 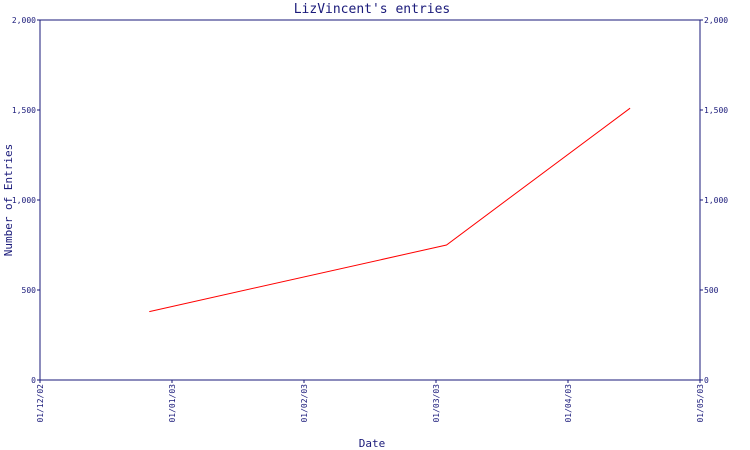 What do you see at coordinates (568, 403) in the screenshot?
I see `x-tick-label: 01/04/03` at bounding box center [568, 403].